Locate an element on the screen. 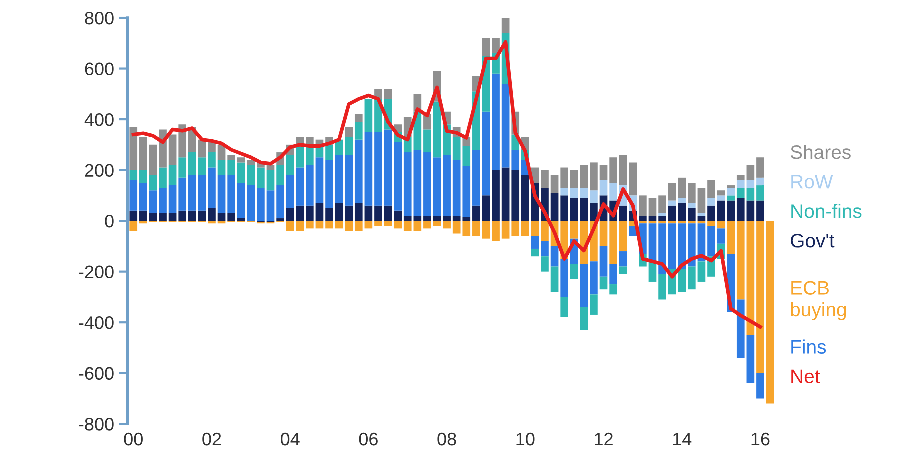 The width and height of the screenshot is (906, 462). x-tick-label: 02 is located at coordinates (212, 439).